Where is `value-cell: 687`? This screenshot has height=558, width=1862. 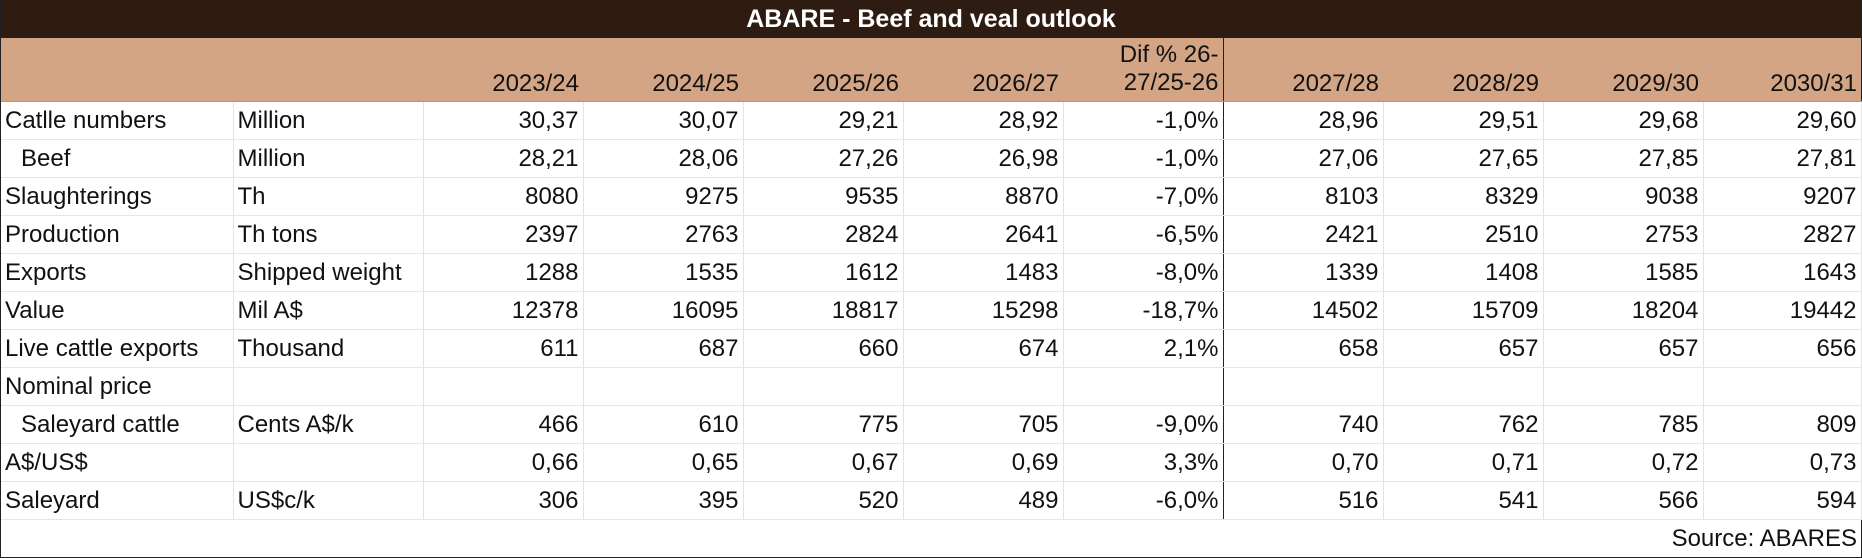 value-cell: 687 is located at coordinates (663, 348).